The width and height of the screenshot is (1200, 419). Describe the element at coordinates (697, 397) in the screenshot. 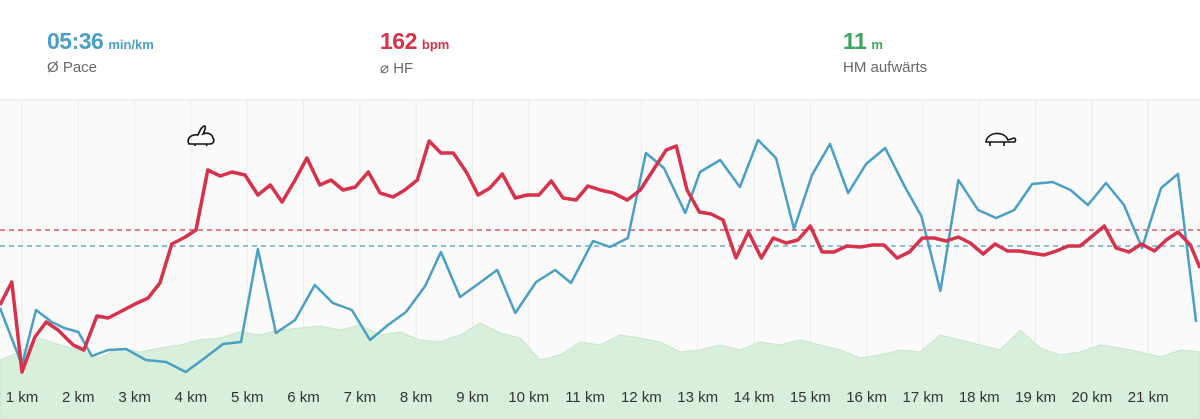

I see `x-tick-label: 13 km` at that location.